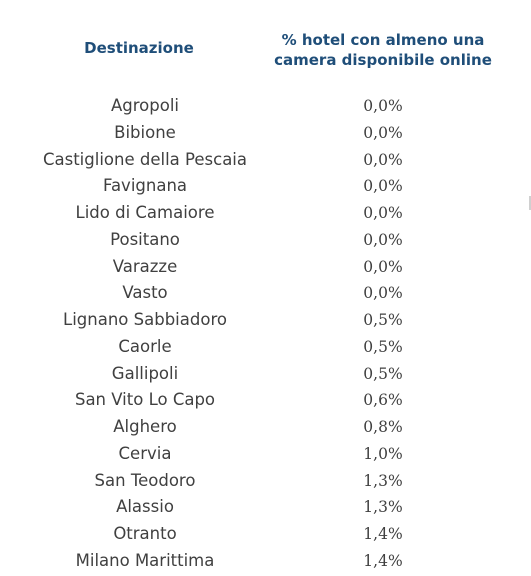 The width and height of the screenshot is (531, 576). Describe the element at coordinates (383, 400) in the screenshot. I see `percentage-cell: 0,6%` at that location.